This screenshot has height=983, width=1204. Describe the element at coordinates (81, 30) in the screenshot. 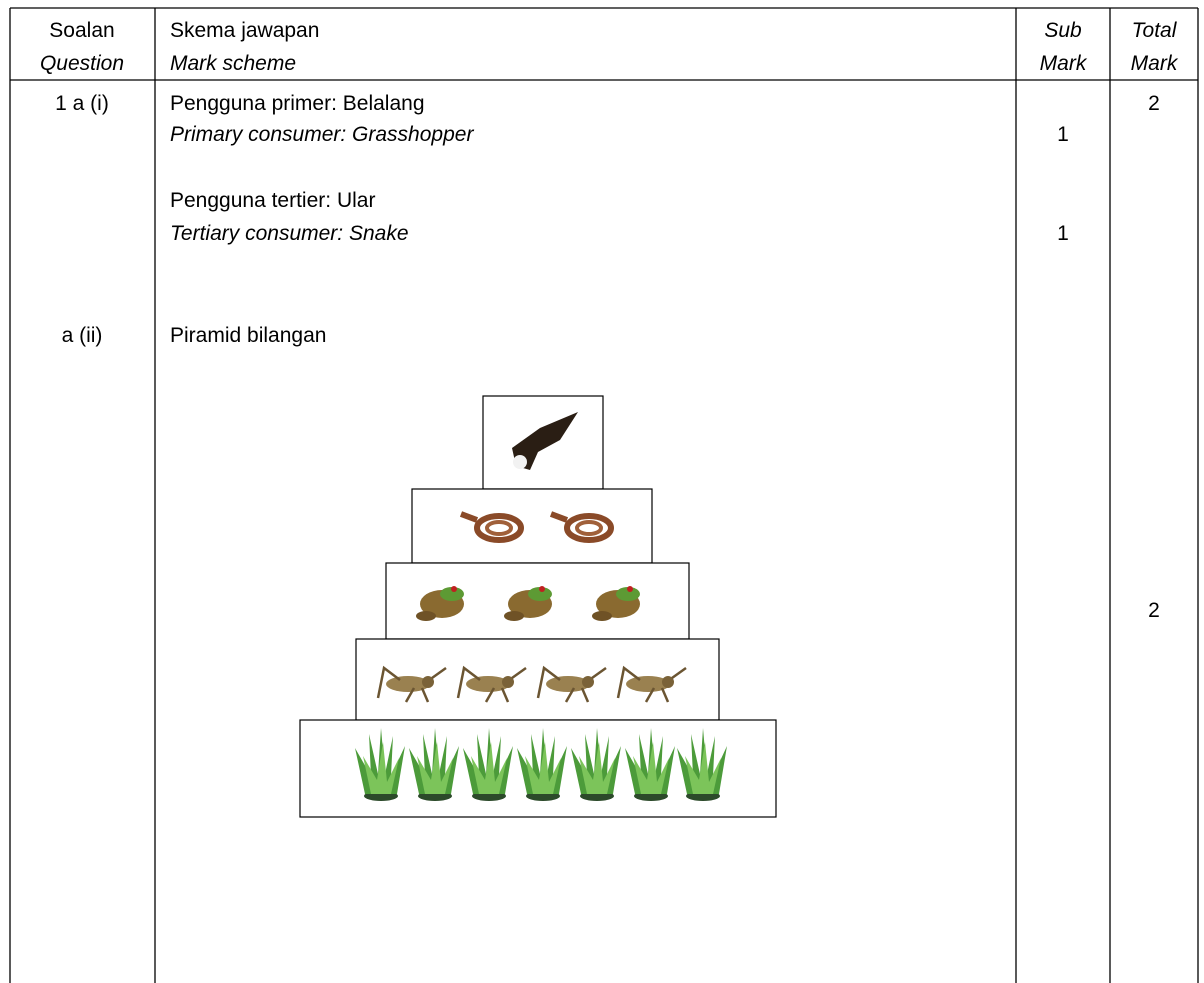

I see `header: Soalan` at that location.